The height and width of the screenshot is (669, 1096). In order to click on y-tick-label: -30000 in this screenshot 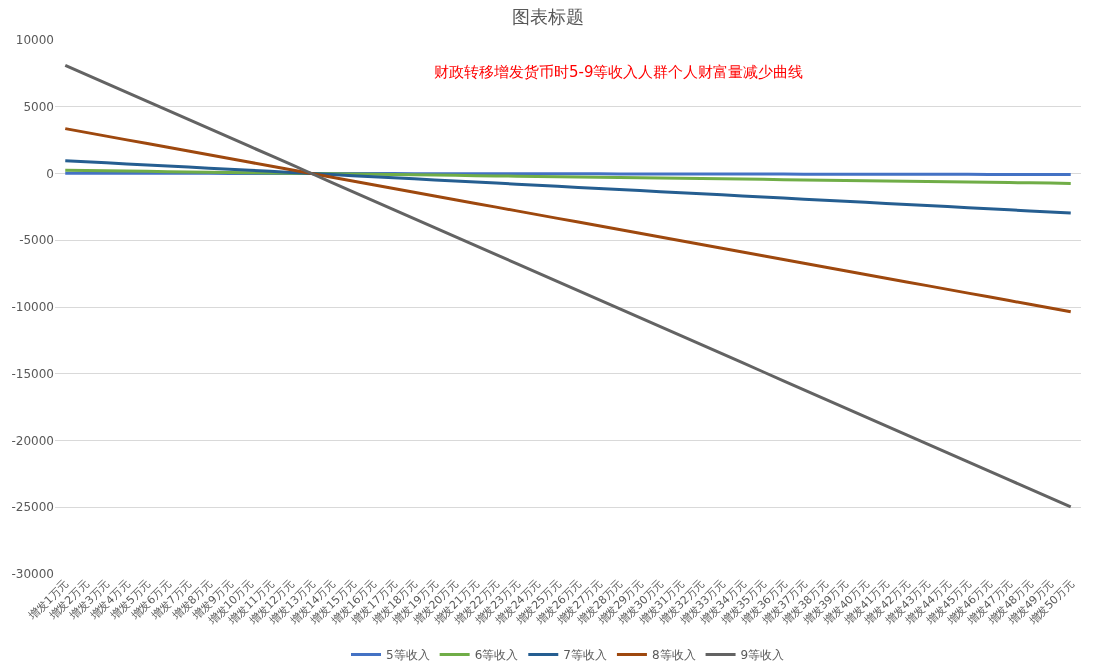, I will do `click(32, 574)`.